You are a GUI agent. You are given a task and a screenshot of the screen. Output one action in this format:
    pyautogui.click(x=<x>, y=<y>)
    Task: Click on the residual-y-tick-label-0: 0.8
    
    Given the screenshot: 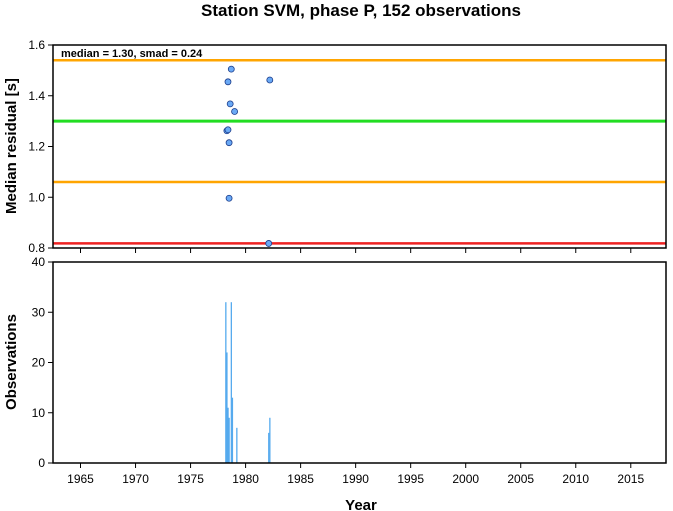 What is the action you would take?
    pyautogui.click(x=36, y=248)
    